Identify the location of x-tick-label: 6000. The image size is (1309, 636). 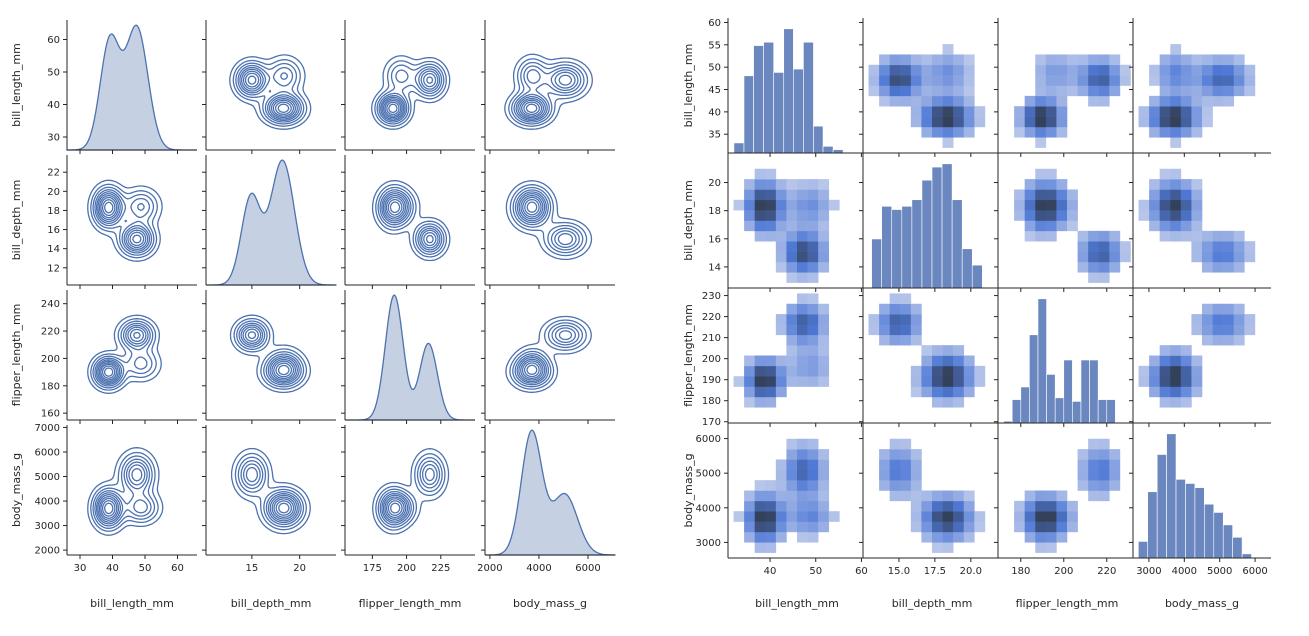
(587, 568).